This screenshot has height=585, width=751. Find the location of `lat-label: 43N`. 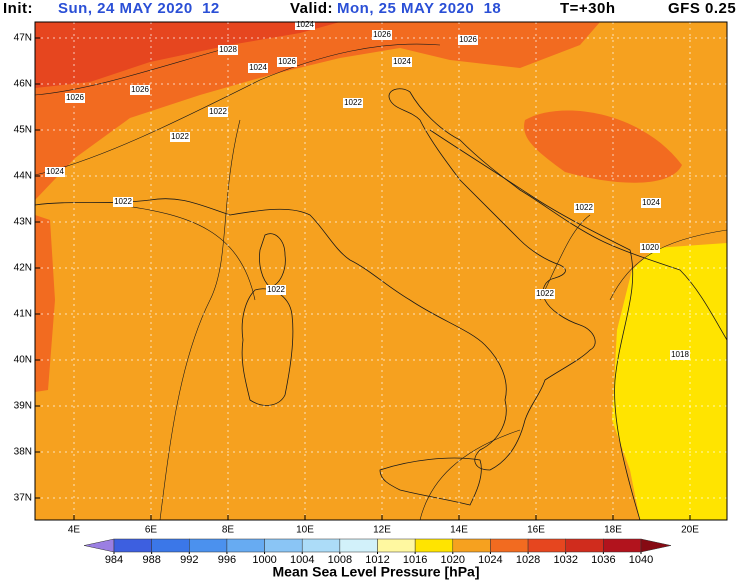

lat-label: 43N is located at coordinates (23, 222).